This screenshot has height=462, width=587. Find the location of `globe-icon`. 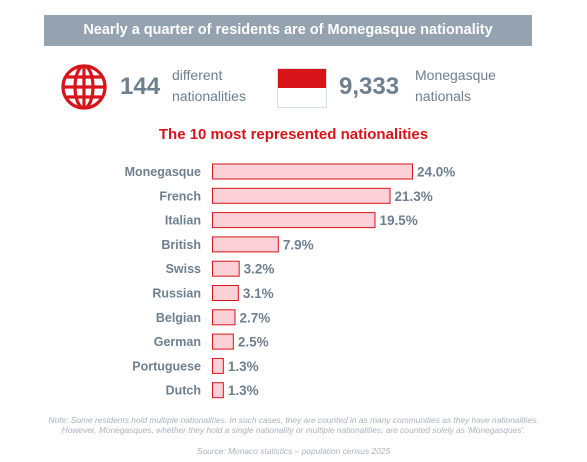

globe-icon is located at coordinates (84, 87).